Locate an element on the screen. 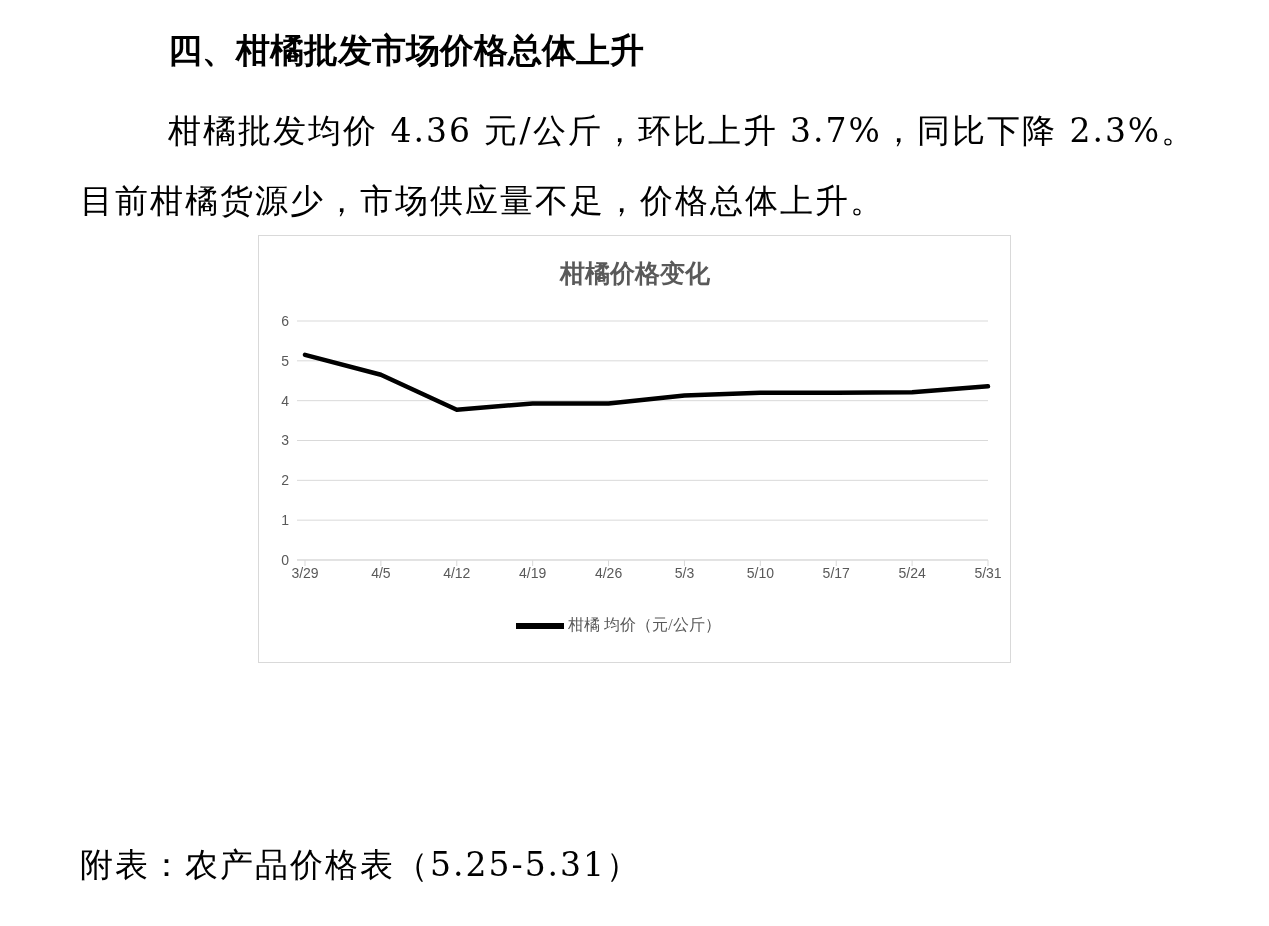 The image size is (1269, 926). x-tick-label: 5/31 is located at coordinates (988, 572).